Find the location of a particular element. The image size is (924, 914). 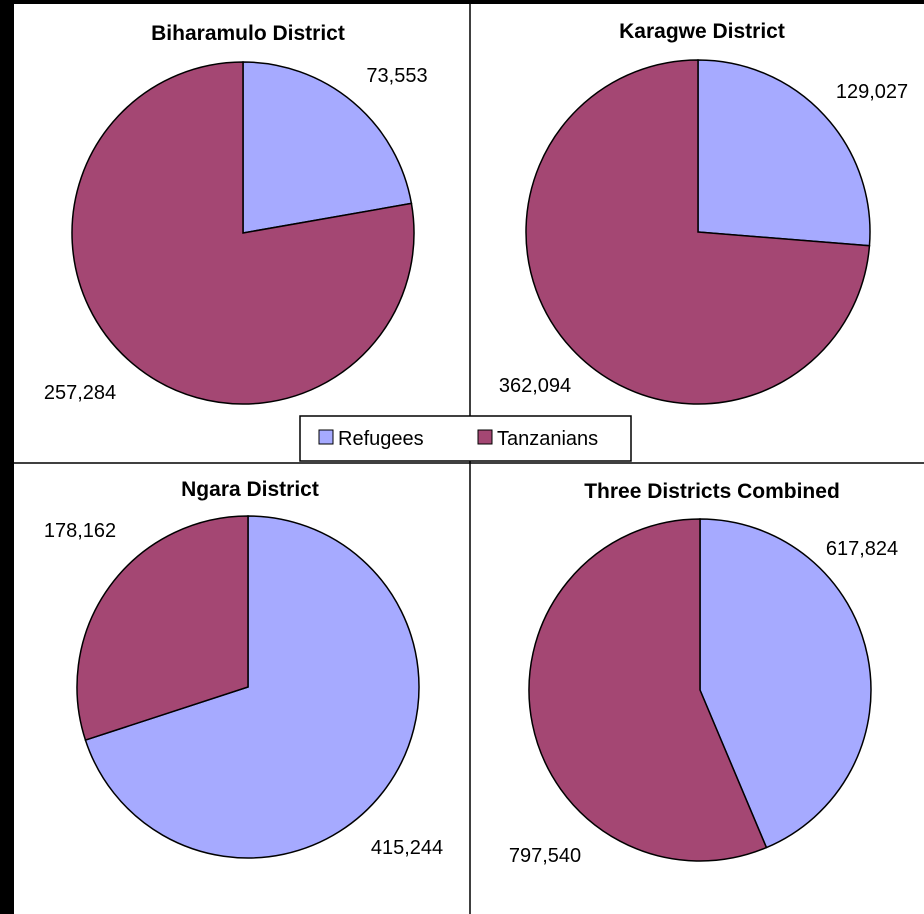

legend-swatch-tanzanians is located at coordinates (485, 437).